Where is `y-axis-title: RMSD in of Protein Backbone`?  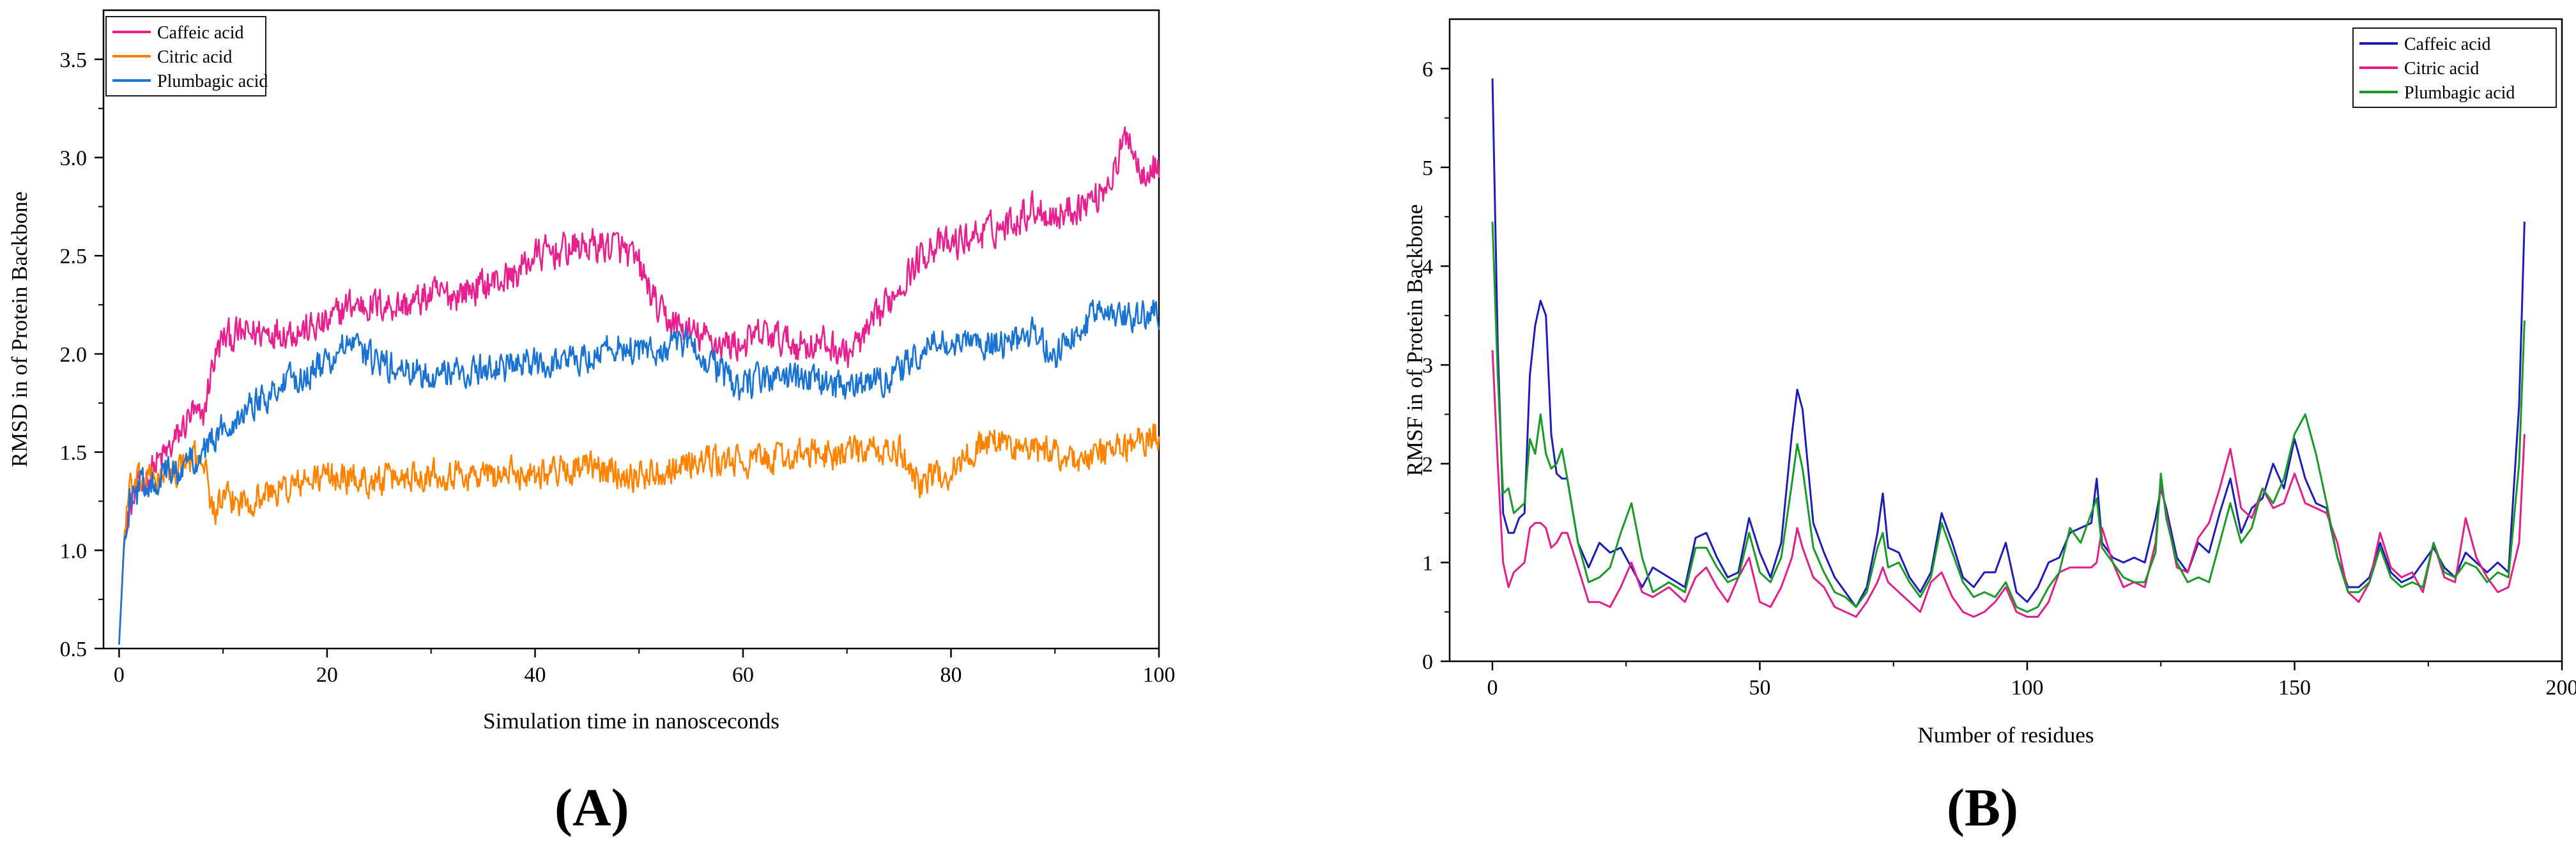 y-axis-title: RMSD in of Protein Backbone is located at coordinates (19, 330).